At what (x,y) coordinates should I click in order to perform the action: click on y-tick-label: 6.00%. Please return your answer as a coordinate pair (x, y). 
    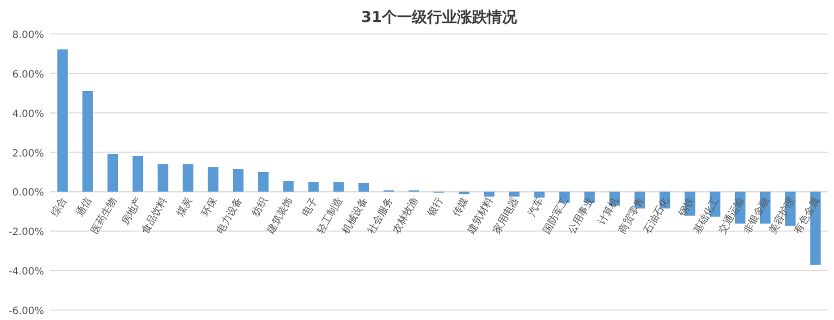
    Looking at the image, I should click on (28, 74).